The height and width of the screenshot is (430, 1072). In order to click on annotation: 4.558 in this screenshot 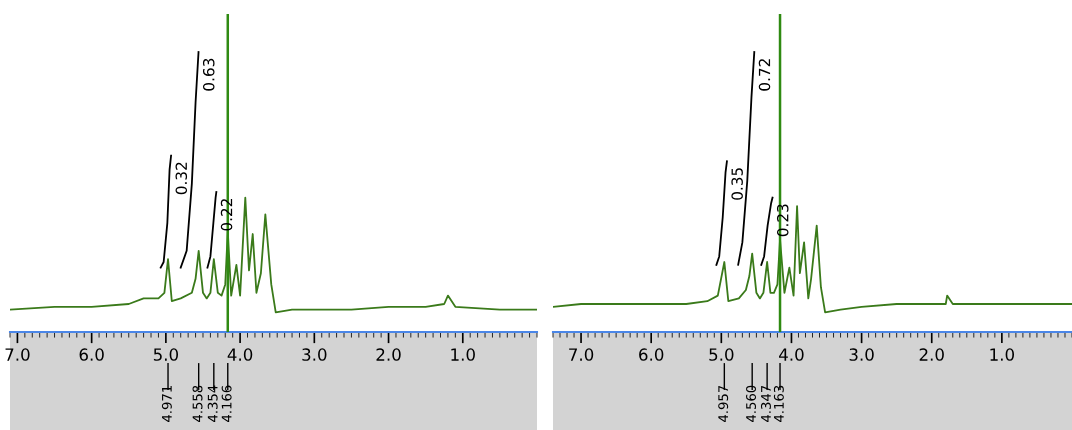, I will do `click(197, 403)`.